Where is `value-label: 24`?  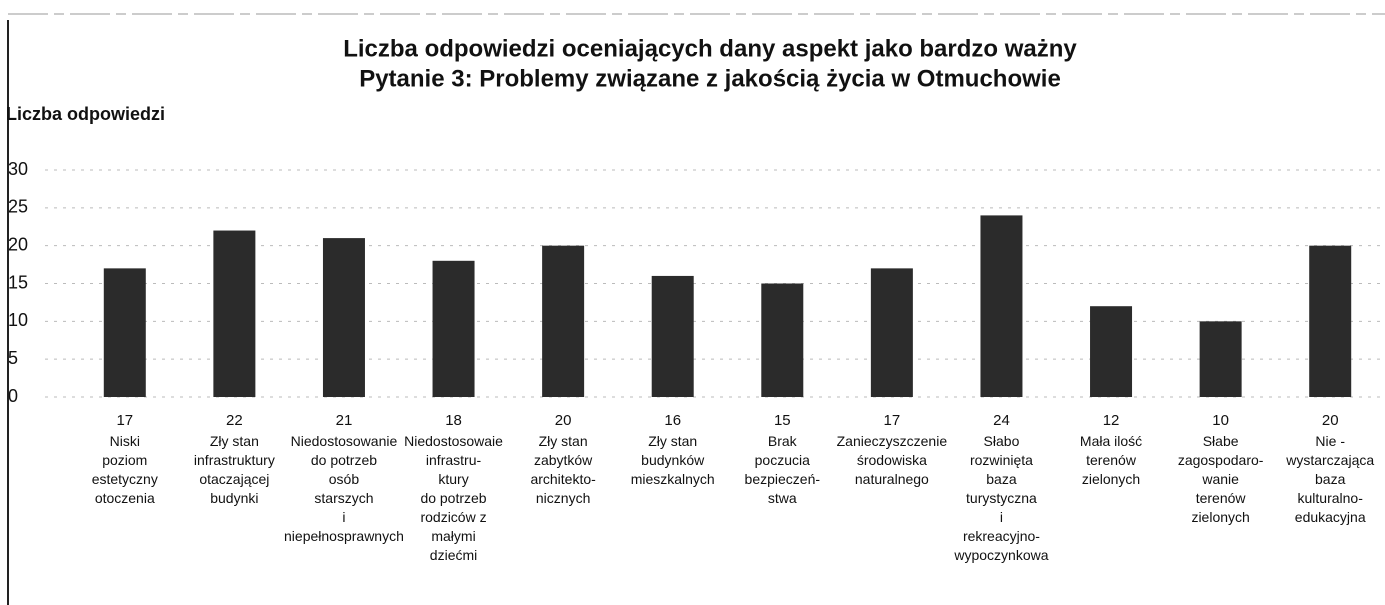
value-label: 24 is located at coordinates (1001, 420).